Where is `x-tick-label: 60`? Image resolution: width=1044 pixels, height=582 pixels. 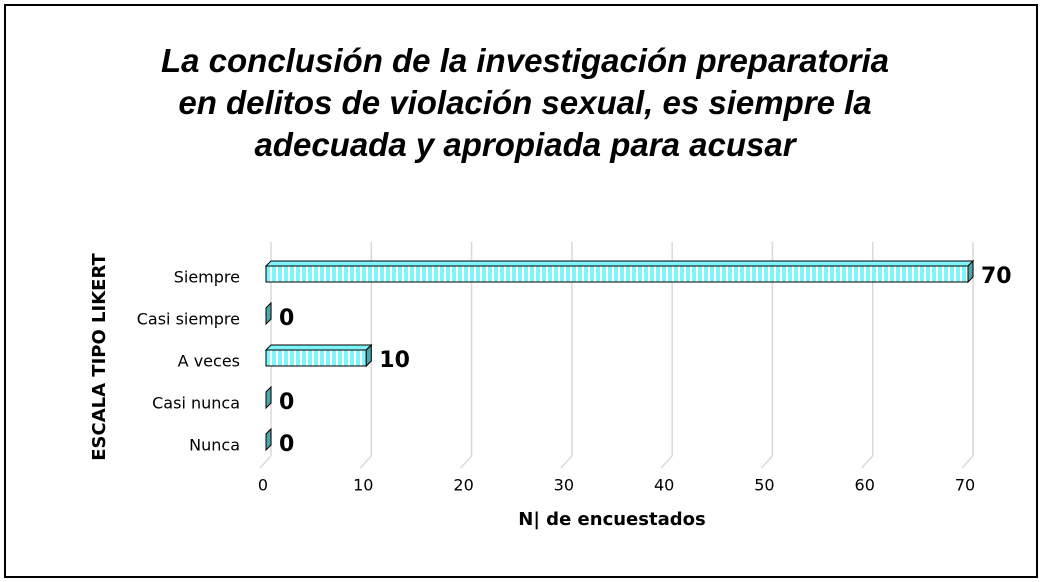
x-tick-label: 60 is located at coordinates (865, 485).